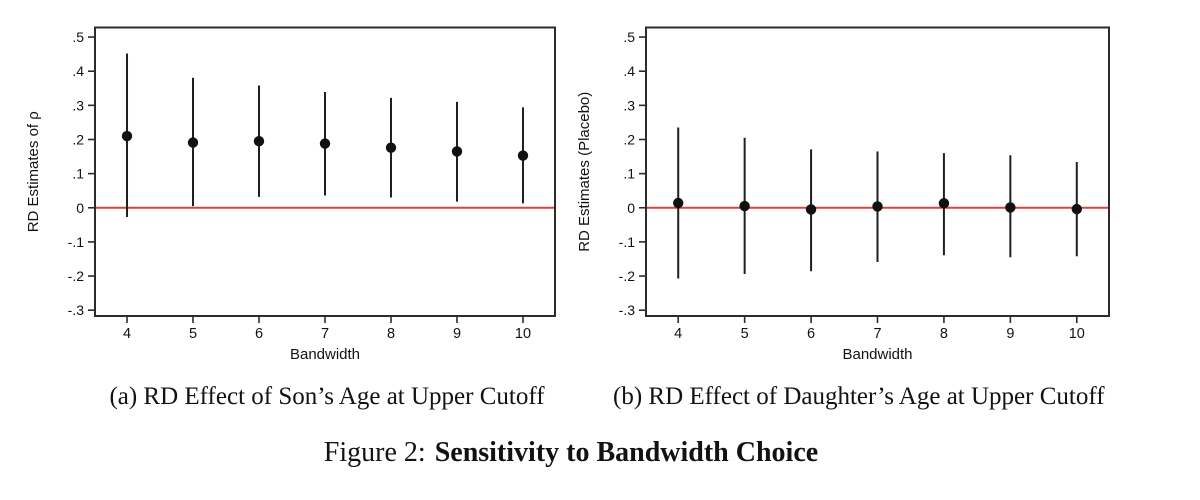  What do you see at coordinates (374, 452) in the screenshot?
I see `figure-number-label: Figure 2:` at bounding box center [374, 452].